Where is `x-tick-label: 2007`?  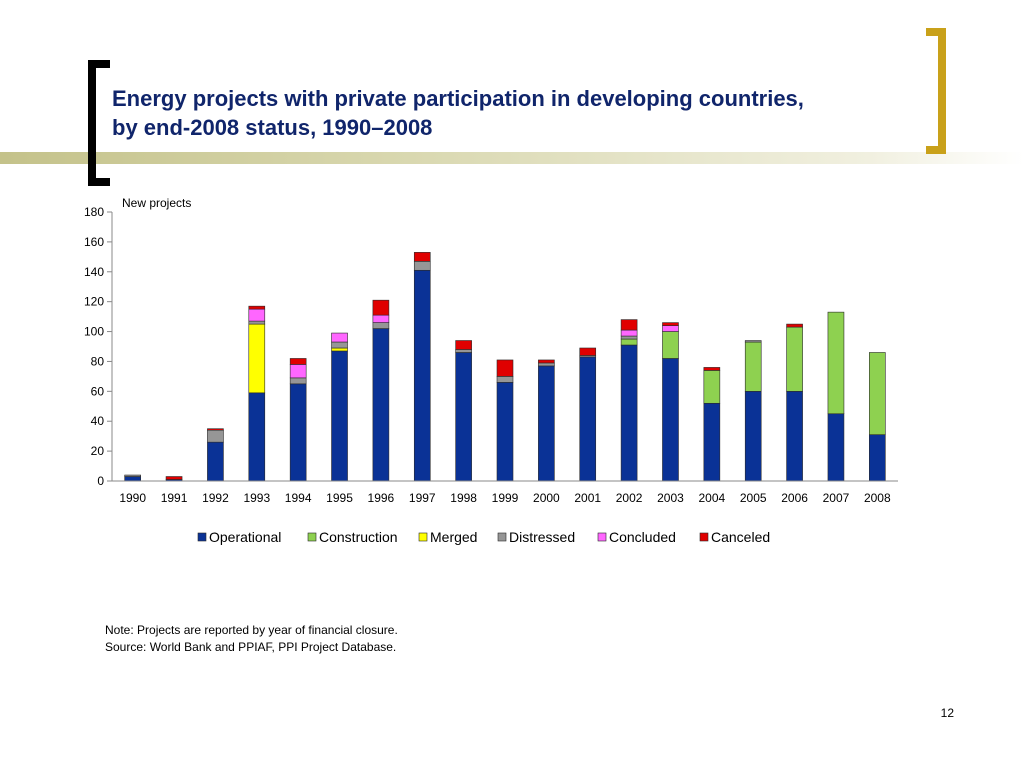
x-tick-label: 2007 is located at coordinates (836, 498).